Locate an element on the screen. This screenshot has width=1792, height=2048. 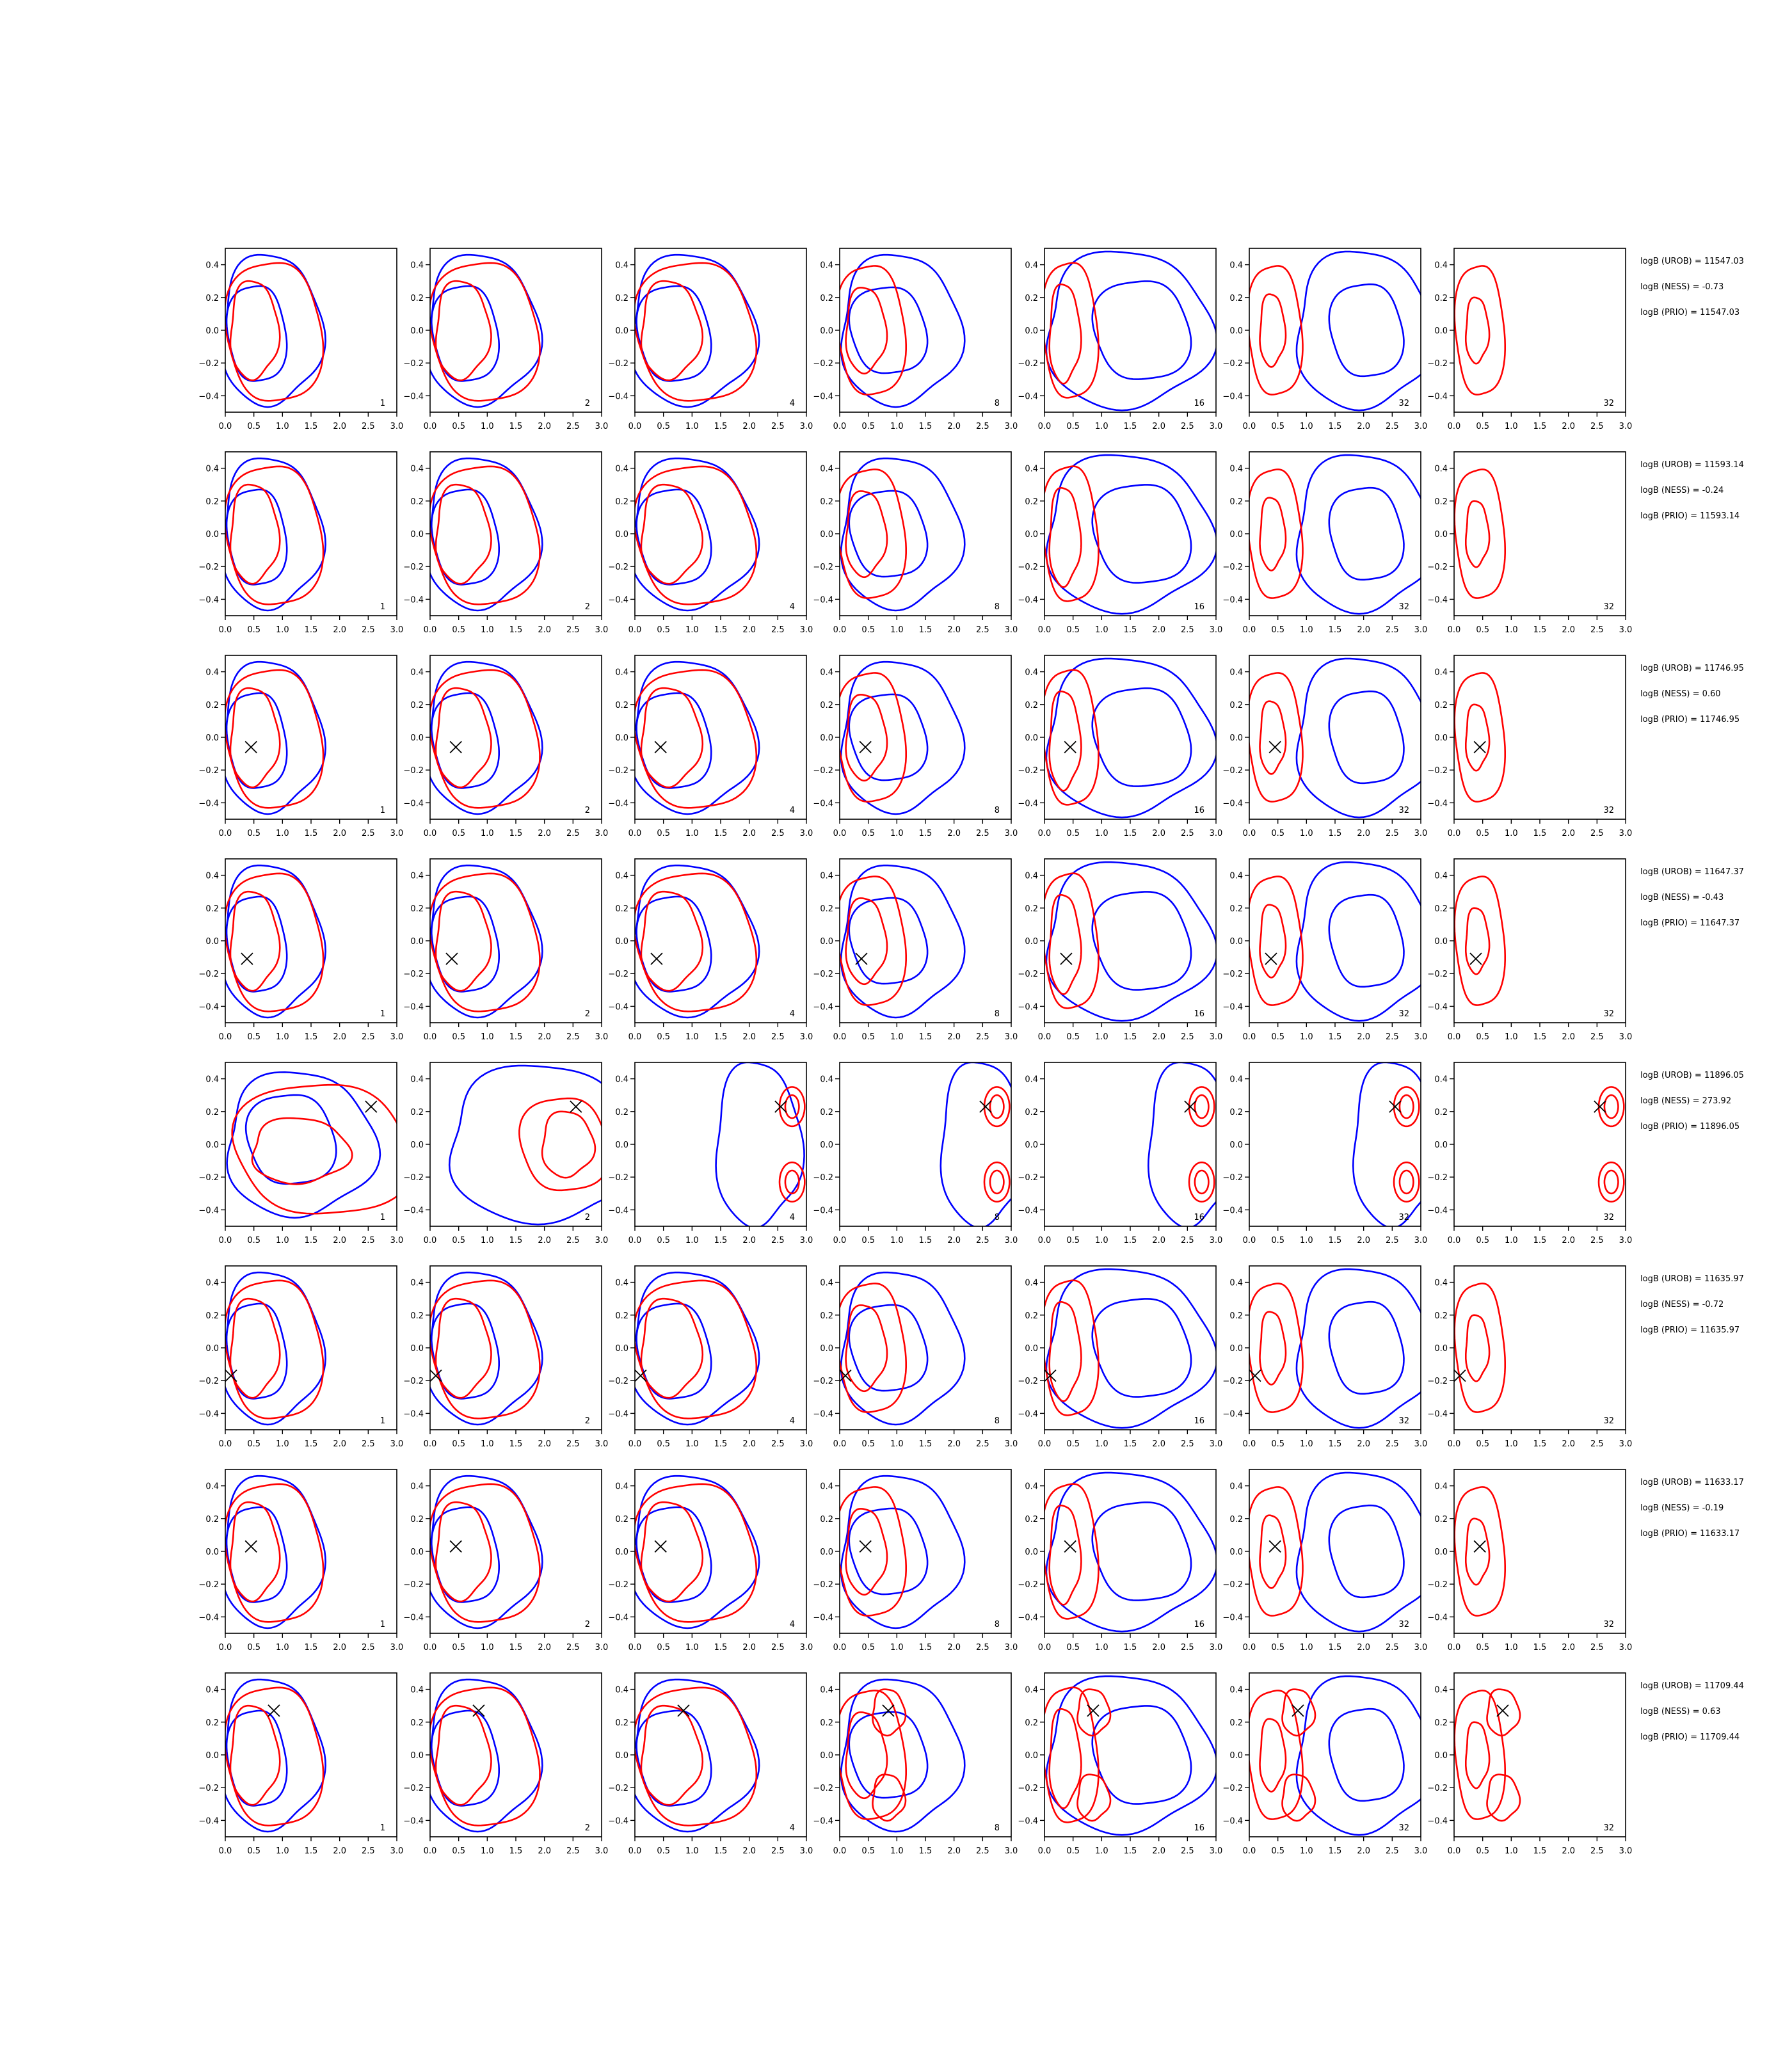
panel-r1-c7: 0.0 0.5 1.0 1.5 2.0 2.5 3.0 0.4 0.2 0.0 −0.2 −0.4 32 is located at coordinates (1529, 339).